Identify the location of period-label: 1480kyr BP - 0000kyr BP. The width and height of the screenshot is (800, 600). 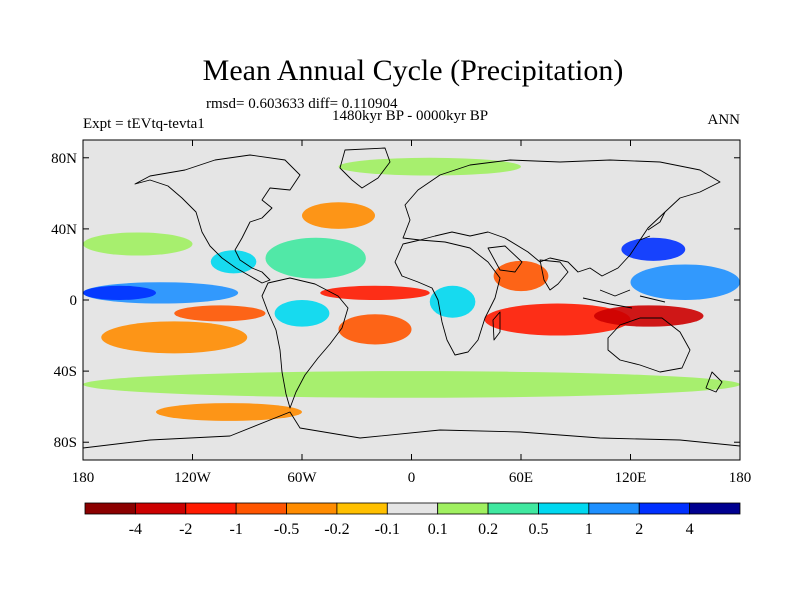
(410, 116).